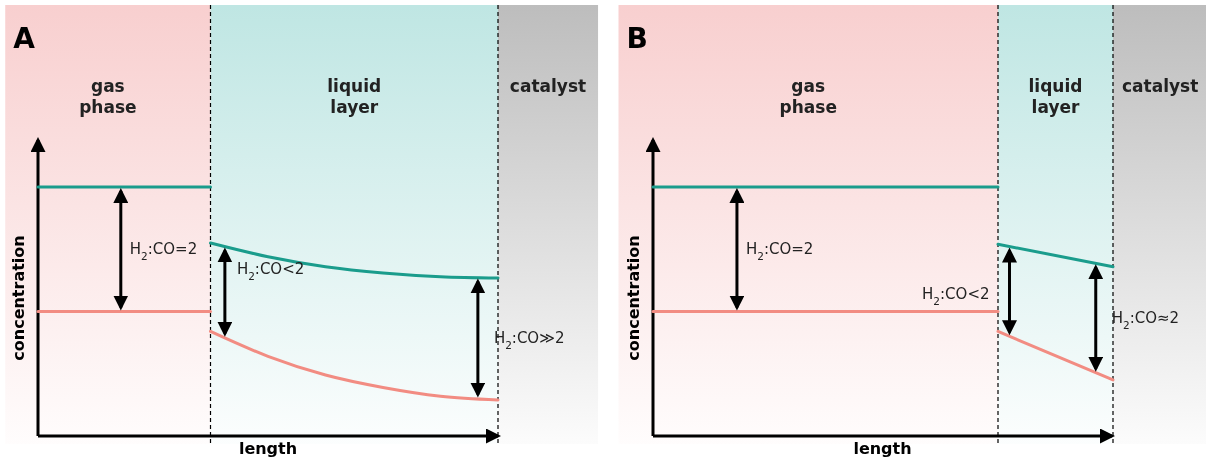 The height and width of the screenshot is (457, 1206). Describe the element at coordinates (24, 38) in the screenshot. I see `chart-title: A` at that location.